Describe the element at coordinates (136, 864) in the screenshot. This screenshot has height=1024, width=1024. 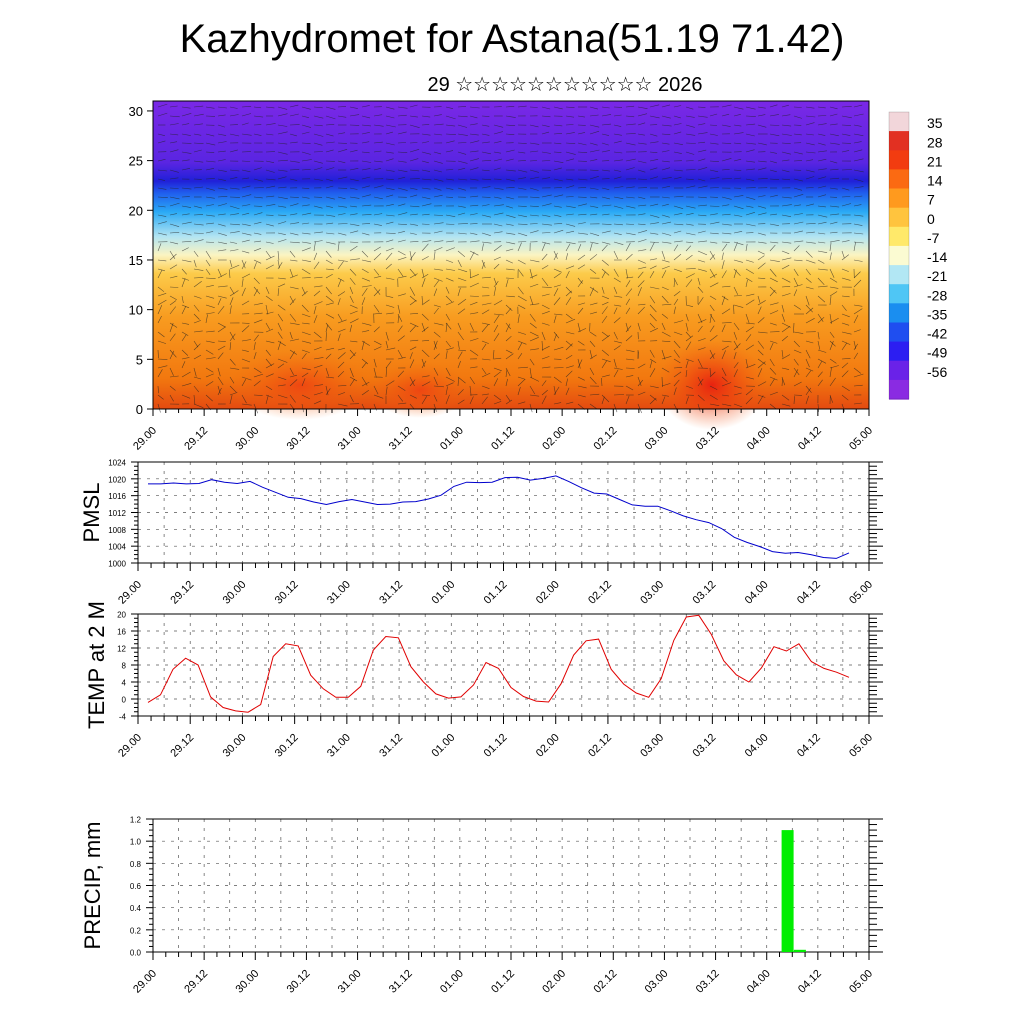
I see `y-tick-label: 0.8` at that location.